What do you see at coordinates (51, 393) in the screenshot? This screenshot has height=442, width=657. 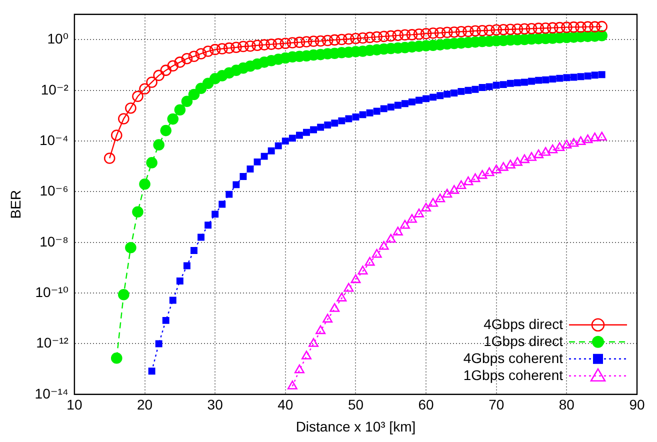 I see `y-tick-label: 10⁻¹⁴` at bounding box center [51, 393].